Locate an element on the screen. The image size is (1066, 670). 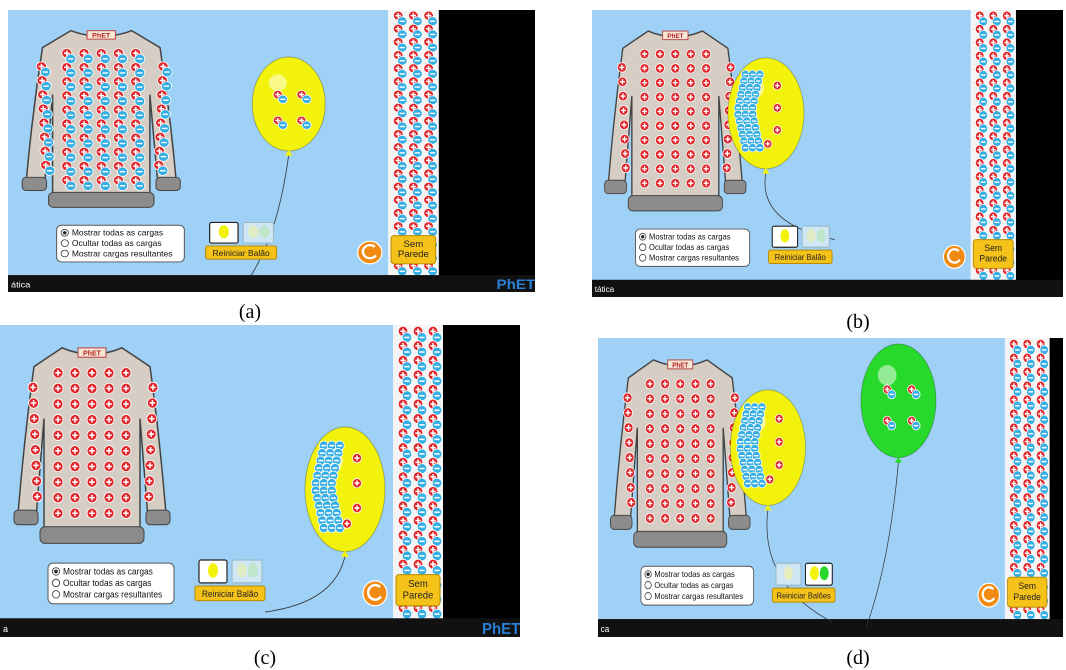
sweater-cuff is located at coordinates (34, 183).